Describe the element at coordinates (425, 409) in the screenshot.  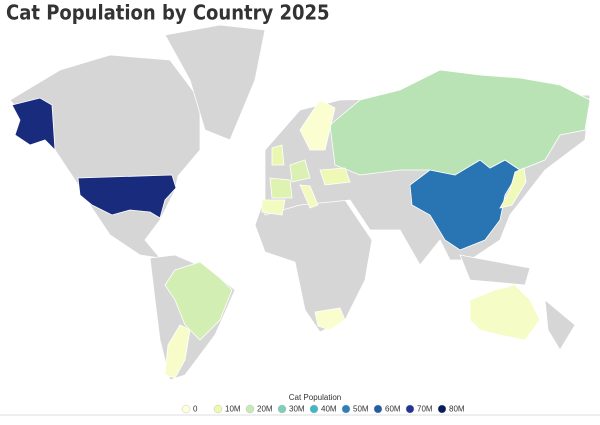
I see `legend-label: 70M` at that location.